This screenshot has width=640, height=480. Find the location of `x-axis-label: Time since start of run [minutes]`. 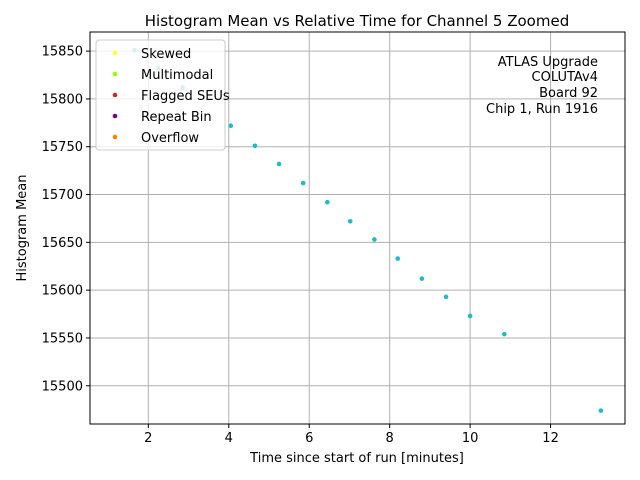

x-axis-label: Time since start of run [minutes] is located at coordinates (356, 458).